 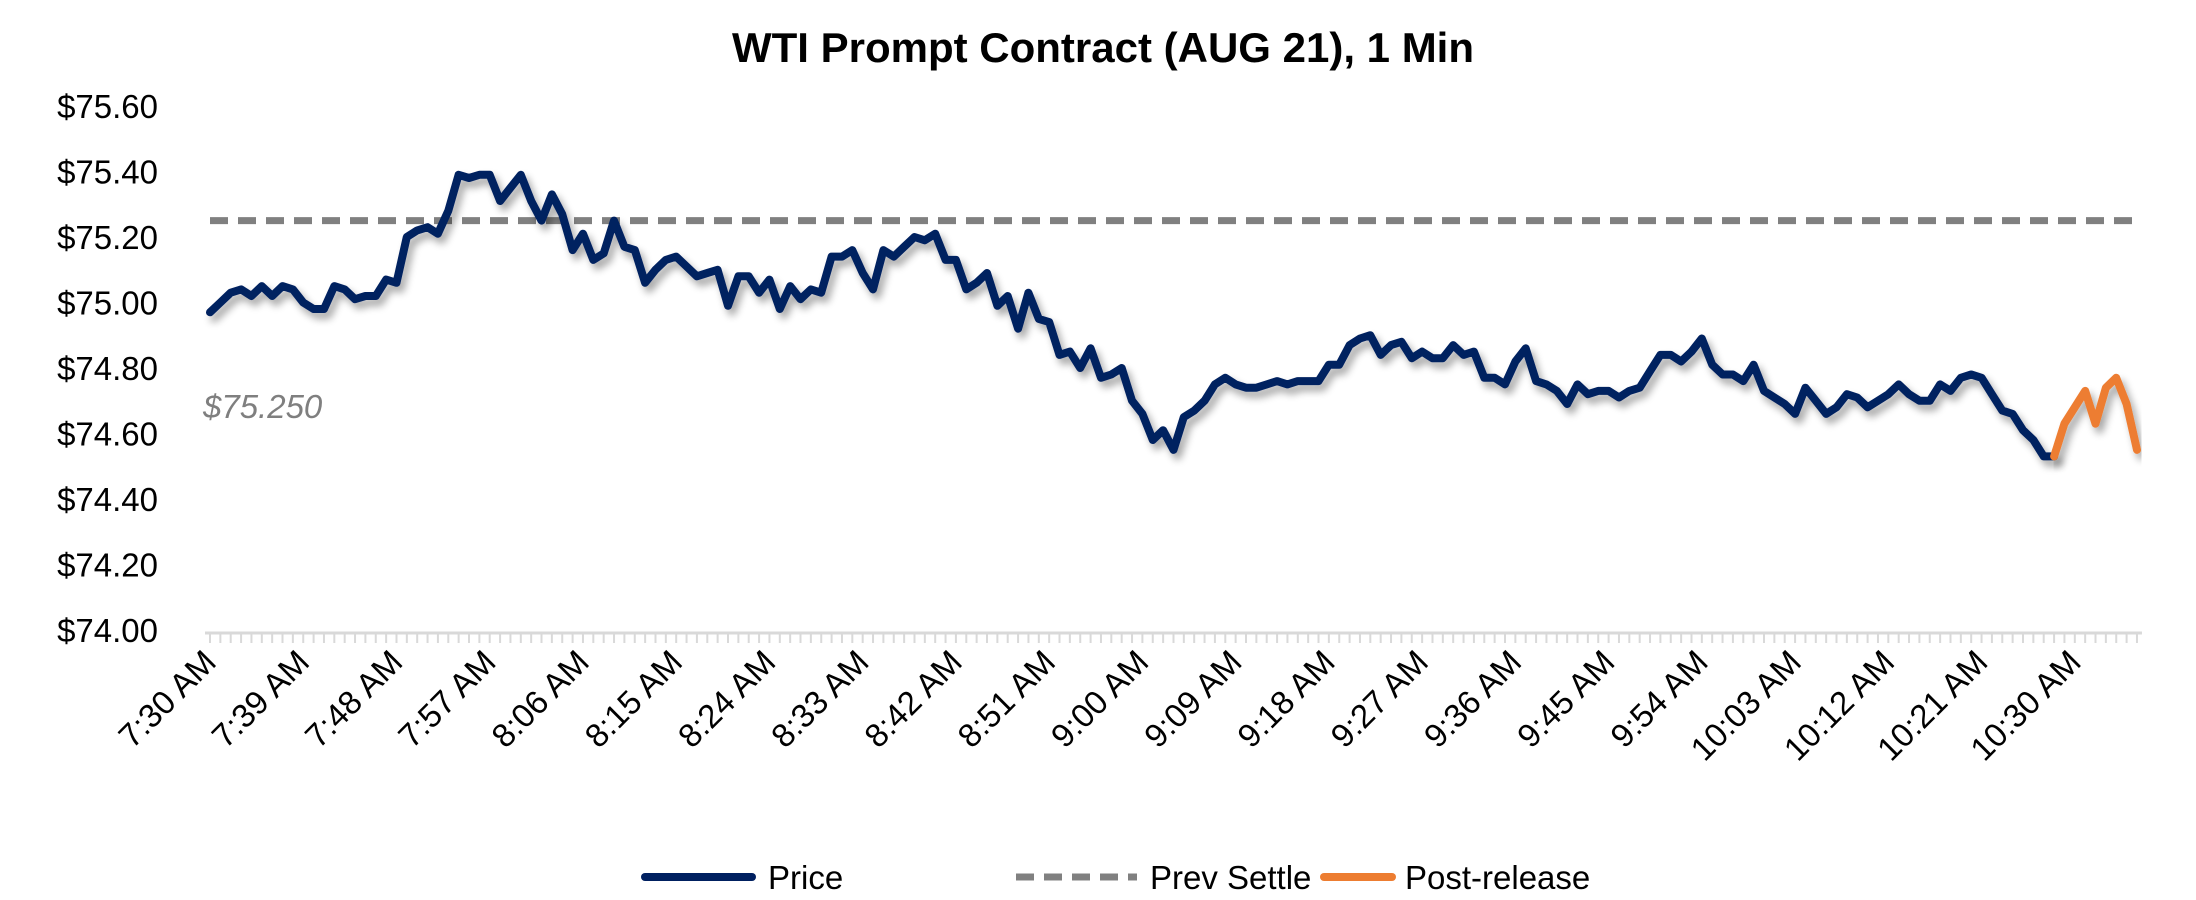 What do you see at coordinates (1006, 699) in the screenshot?
I see `x-tick-label: 8:51 AM` at bounding box center [1006, 699].